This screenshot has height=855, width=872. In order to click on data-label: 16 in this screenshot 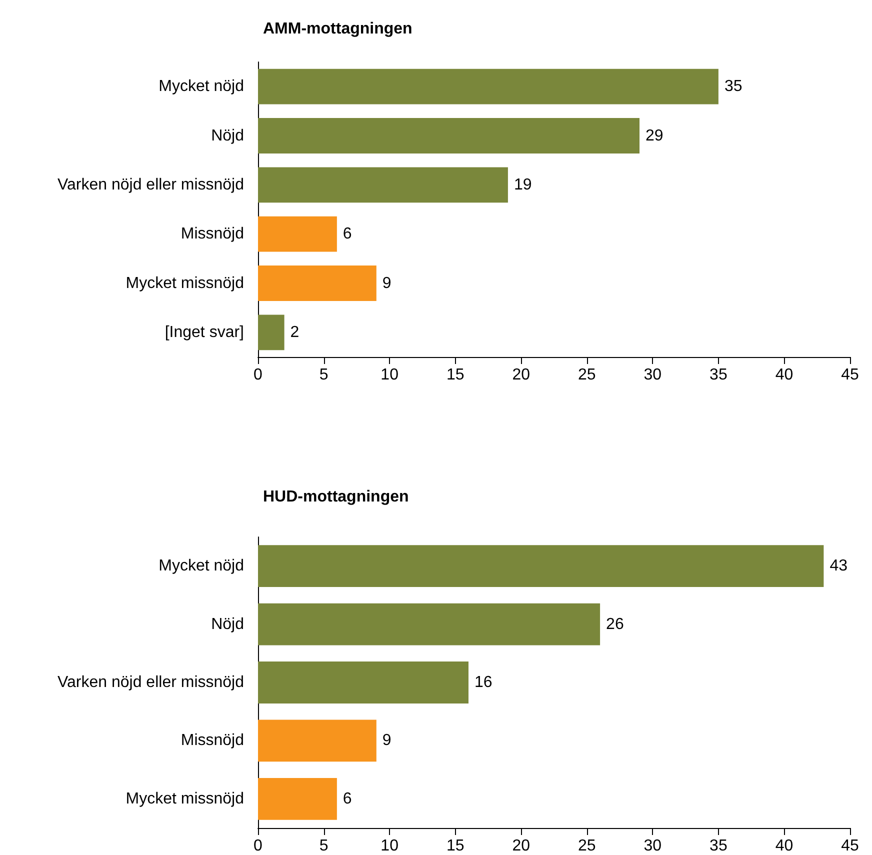, I will do `click(483, 682)`.